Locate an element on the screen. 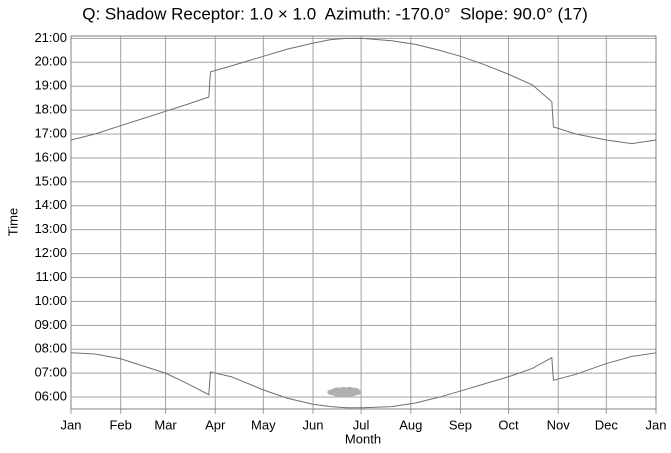 This screenshot has height=453, width=671. y-tick-label: 14:00 is located at coordinates (50, 204).